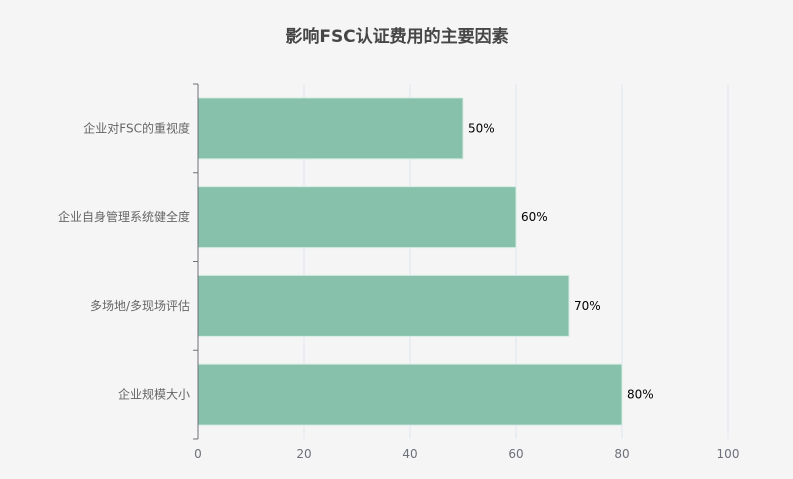  Describe the element at coordinates (303, 454) in the screenshot. I see `x-tick-label: 20` at that location.